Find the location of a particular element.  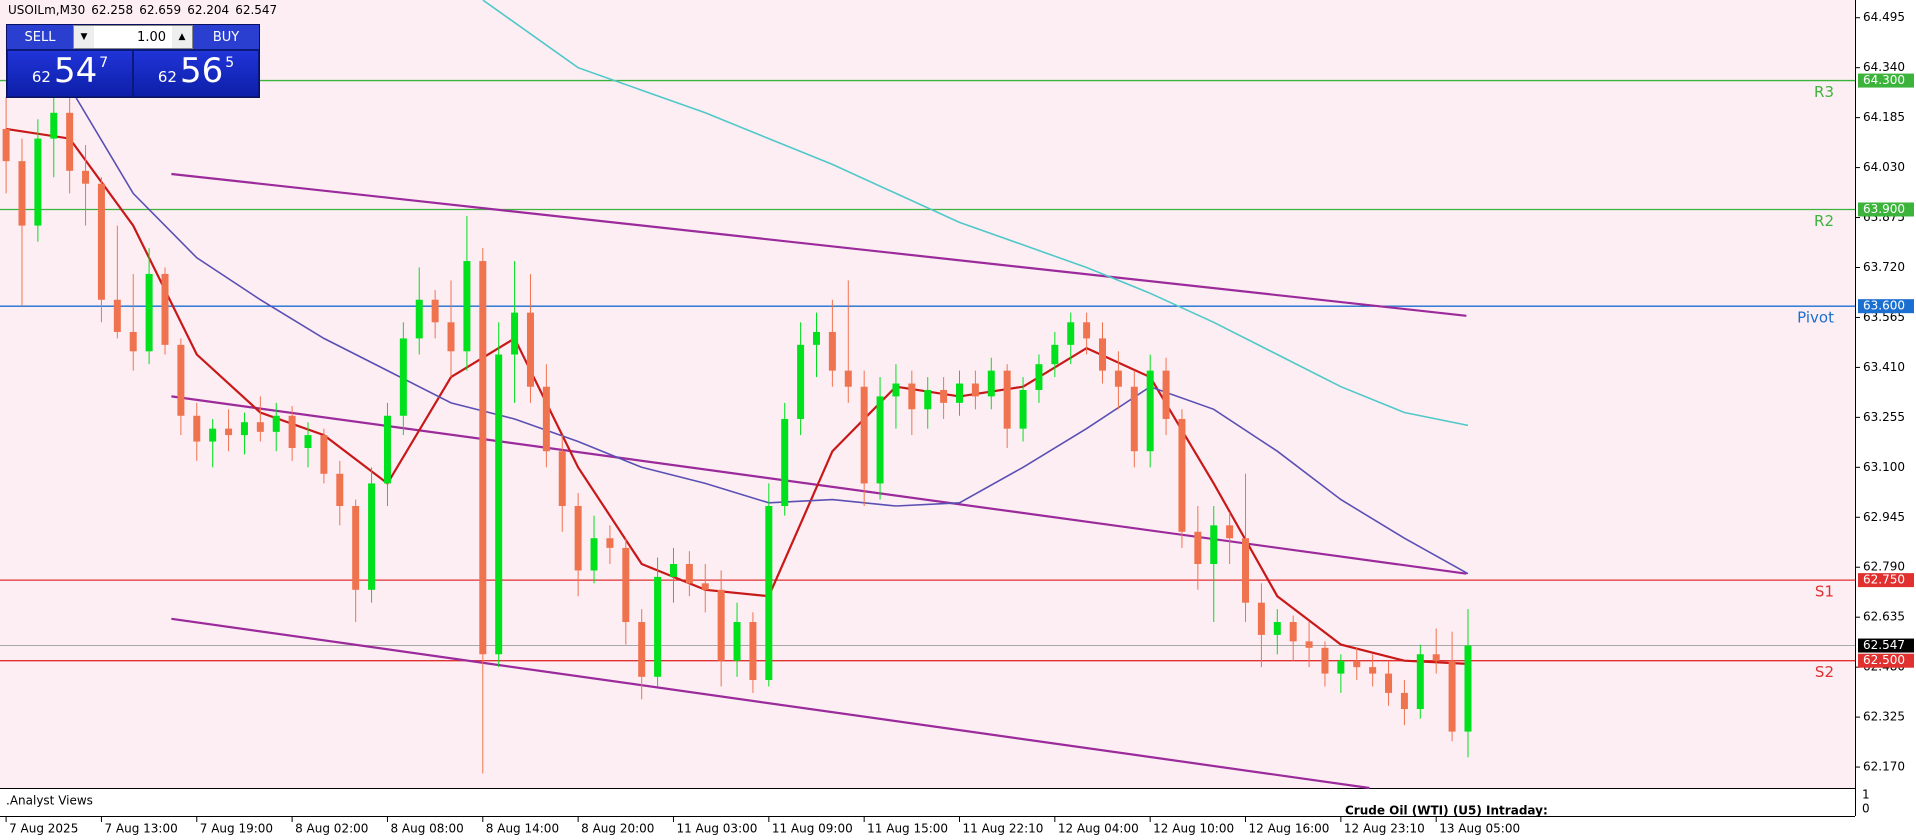

x-tick-label: 8 Aug 14:00 is located at coordinates (522, 829).